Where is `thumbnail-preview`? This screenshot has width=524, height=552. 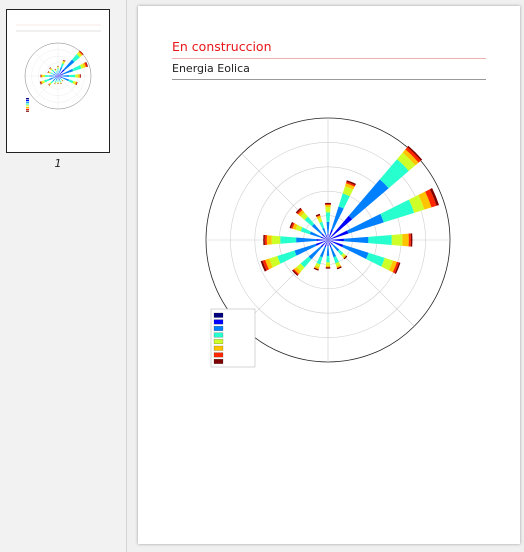
thumbnail-preview is located at coordinates (58, 68).